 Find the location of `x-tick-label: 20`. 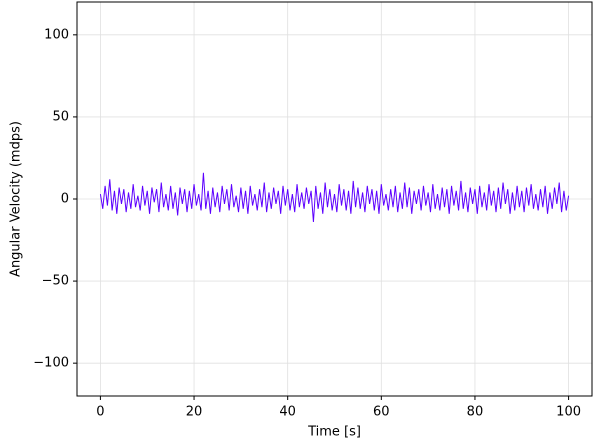

x-tick-label: 20 is located at coordinates (194, 412).